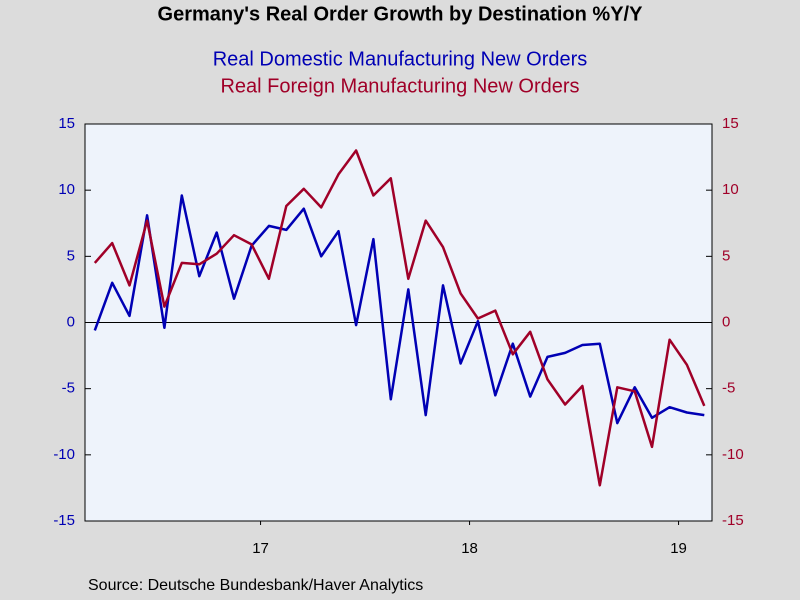  I want to click on y-tick-label: 15, so click(66, 123).